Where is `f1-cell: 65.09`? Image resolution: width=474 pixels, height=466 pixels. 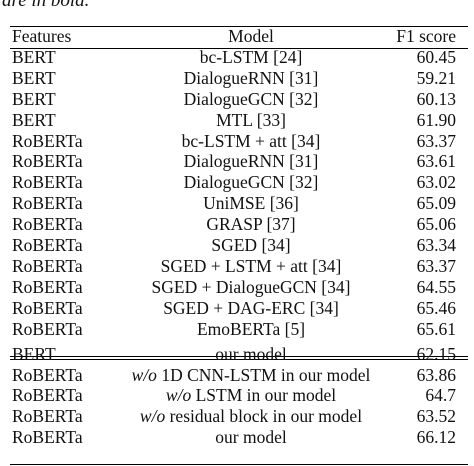
f1-cell: 65.09 is located at coordinates (436, 203).